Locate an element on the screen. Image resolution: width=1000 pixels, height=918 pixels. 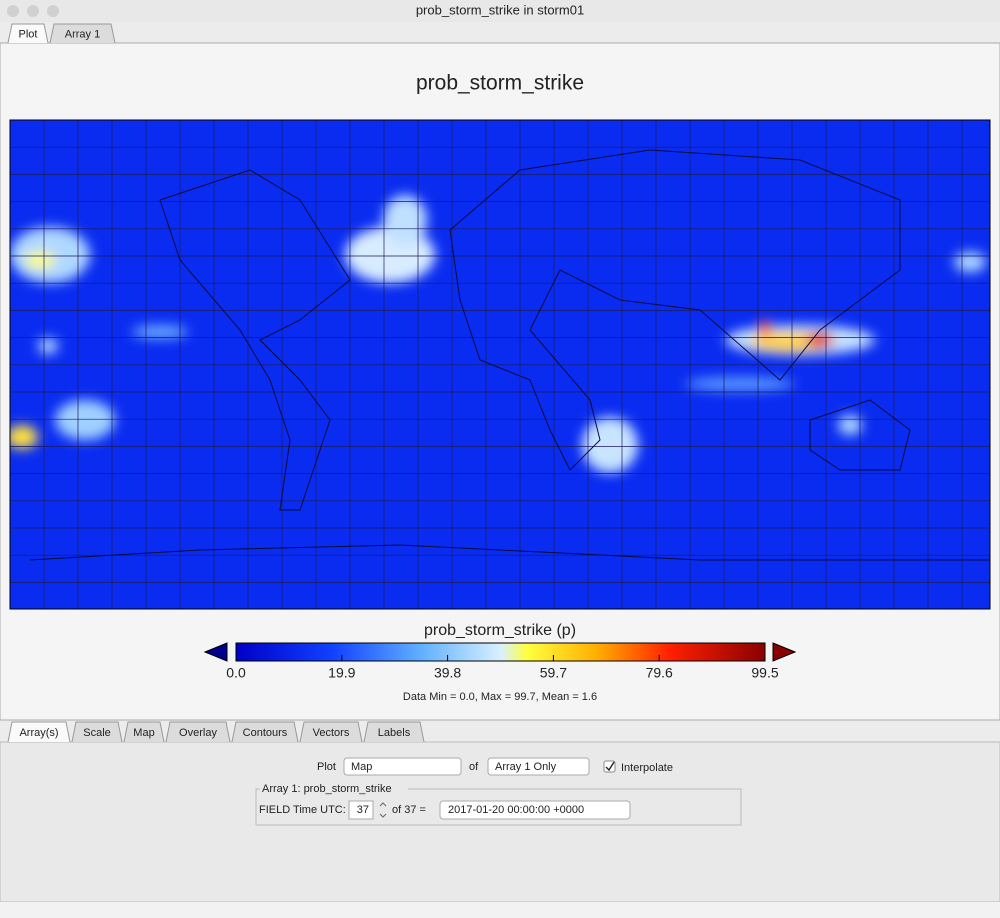
group-title: Array 1: prob_storm_strike is located at coordinates (327, 789).